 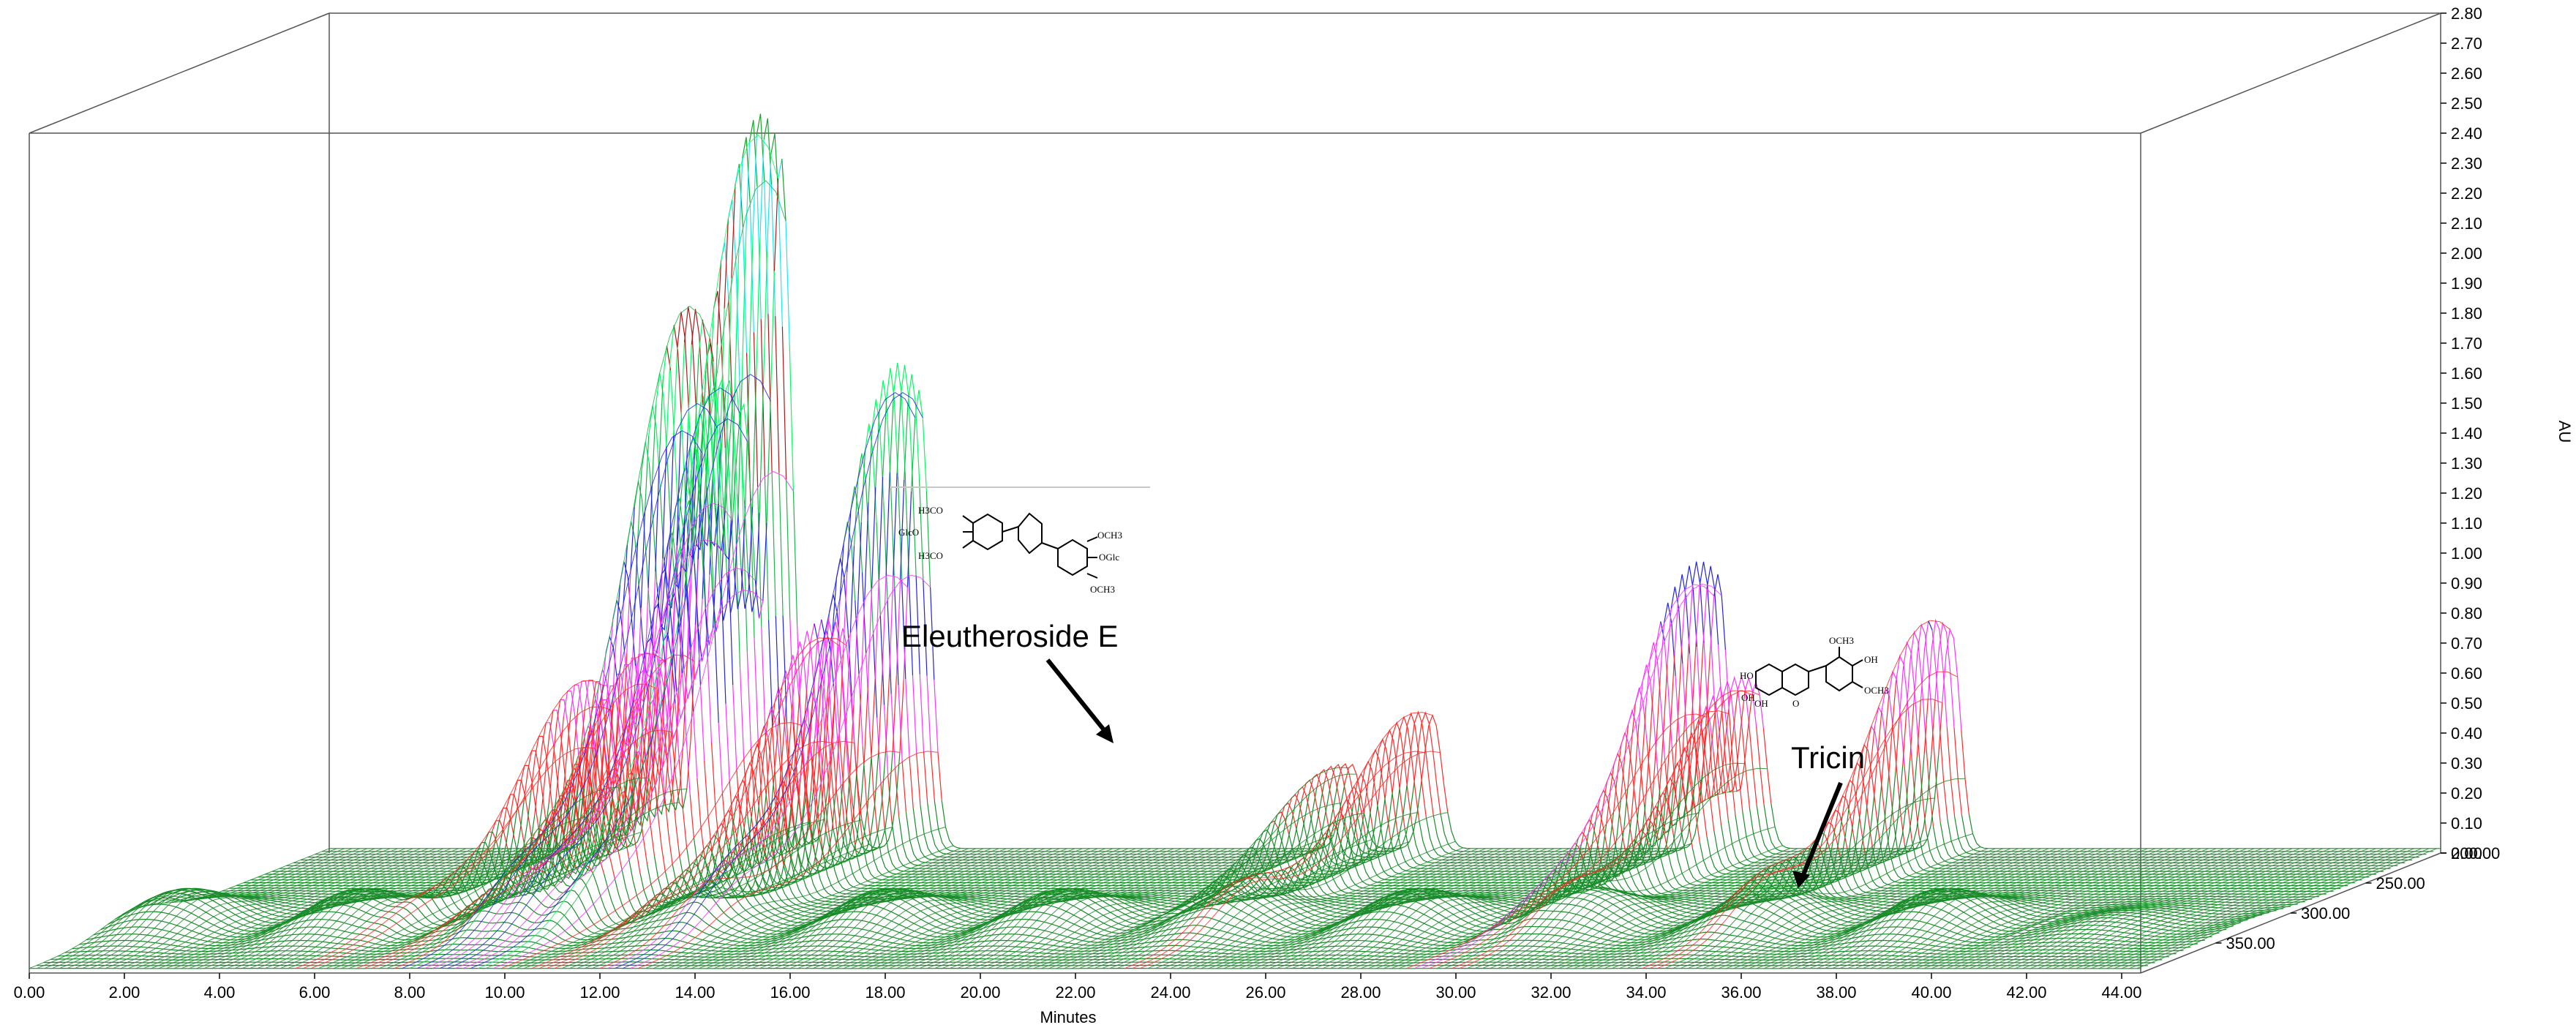 I want to click on x-tick-label: 44.00, so click(x=2121, y=992).